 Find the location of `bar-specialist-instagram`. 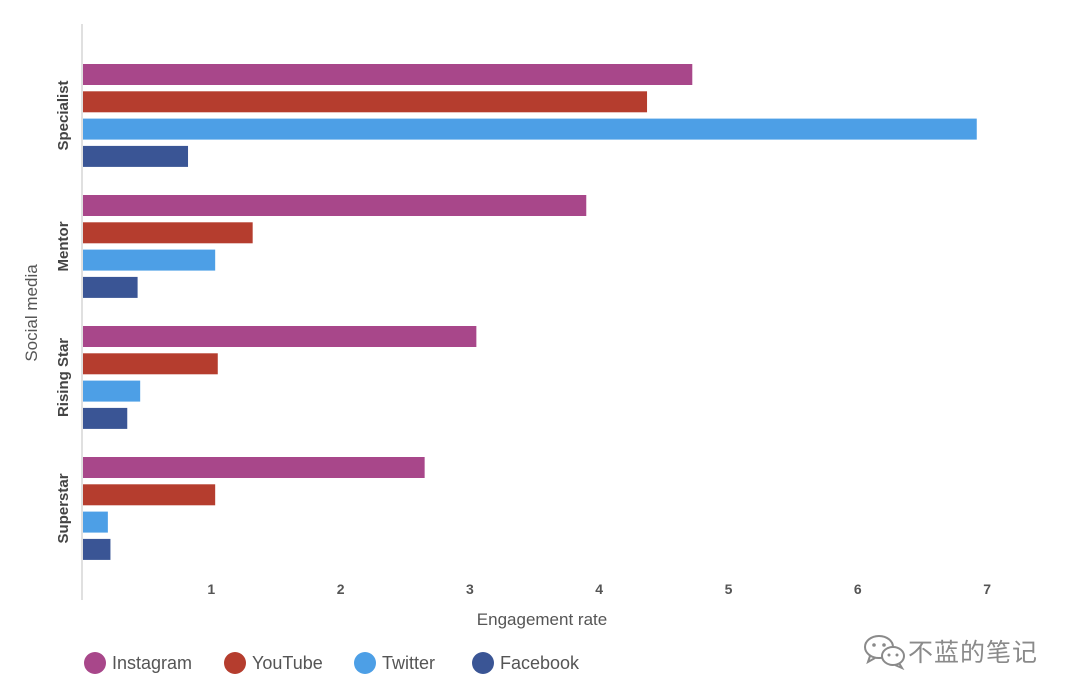

bar-specialist-instagram is located at coordinates (388, 74).